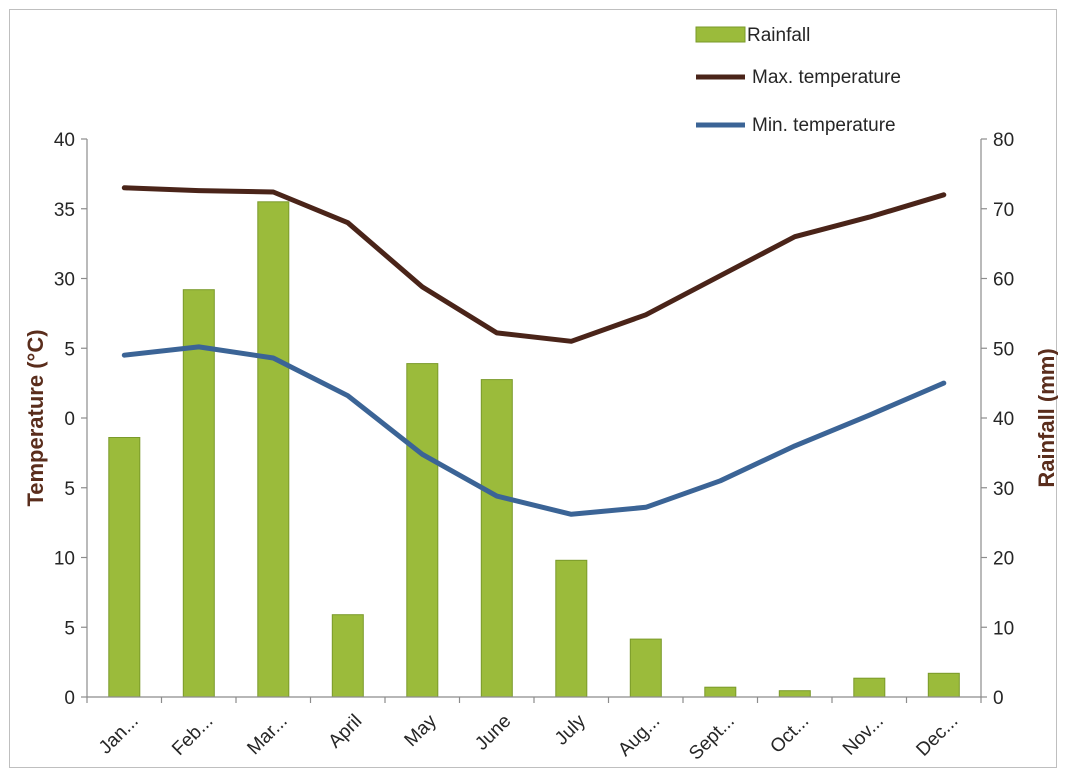 Image resolution: width=1066 pixels, height=777 pixels. I want to click on left-axis-label: Temperature (°C), so click(35, 417).